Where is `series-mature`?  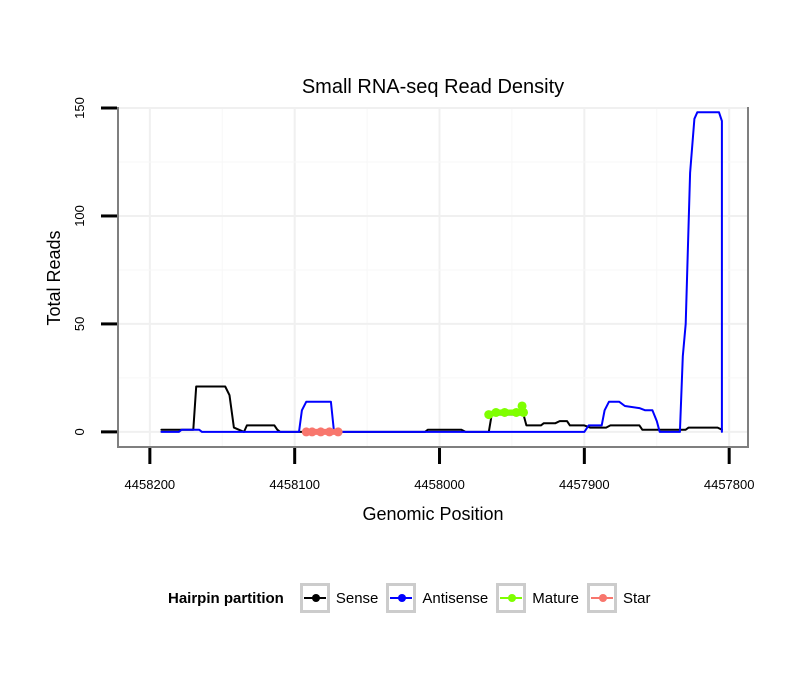
series-mature is located at coordinates (506, 410).